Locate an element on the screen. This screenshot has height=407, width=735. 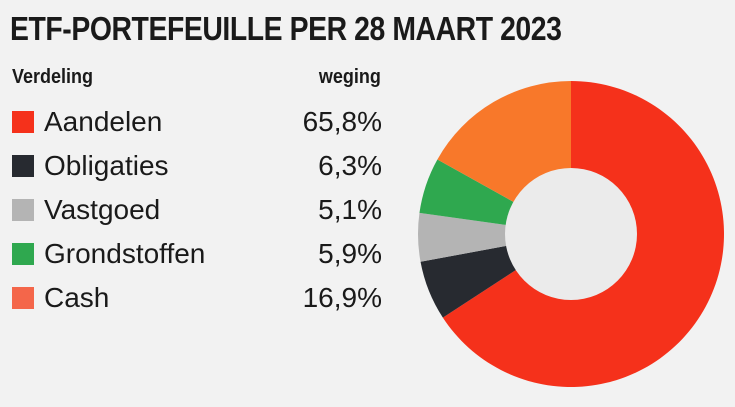
legend-value-obligaties: 6,3% is located at coordinates (350, 165).